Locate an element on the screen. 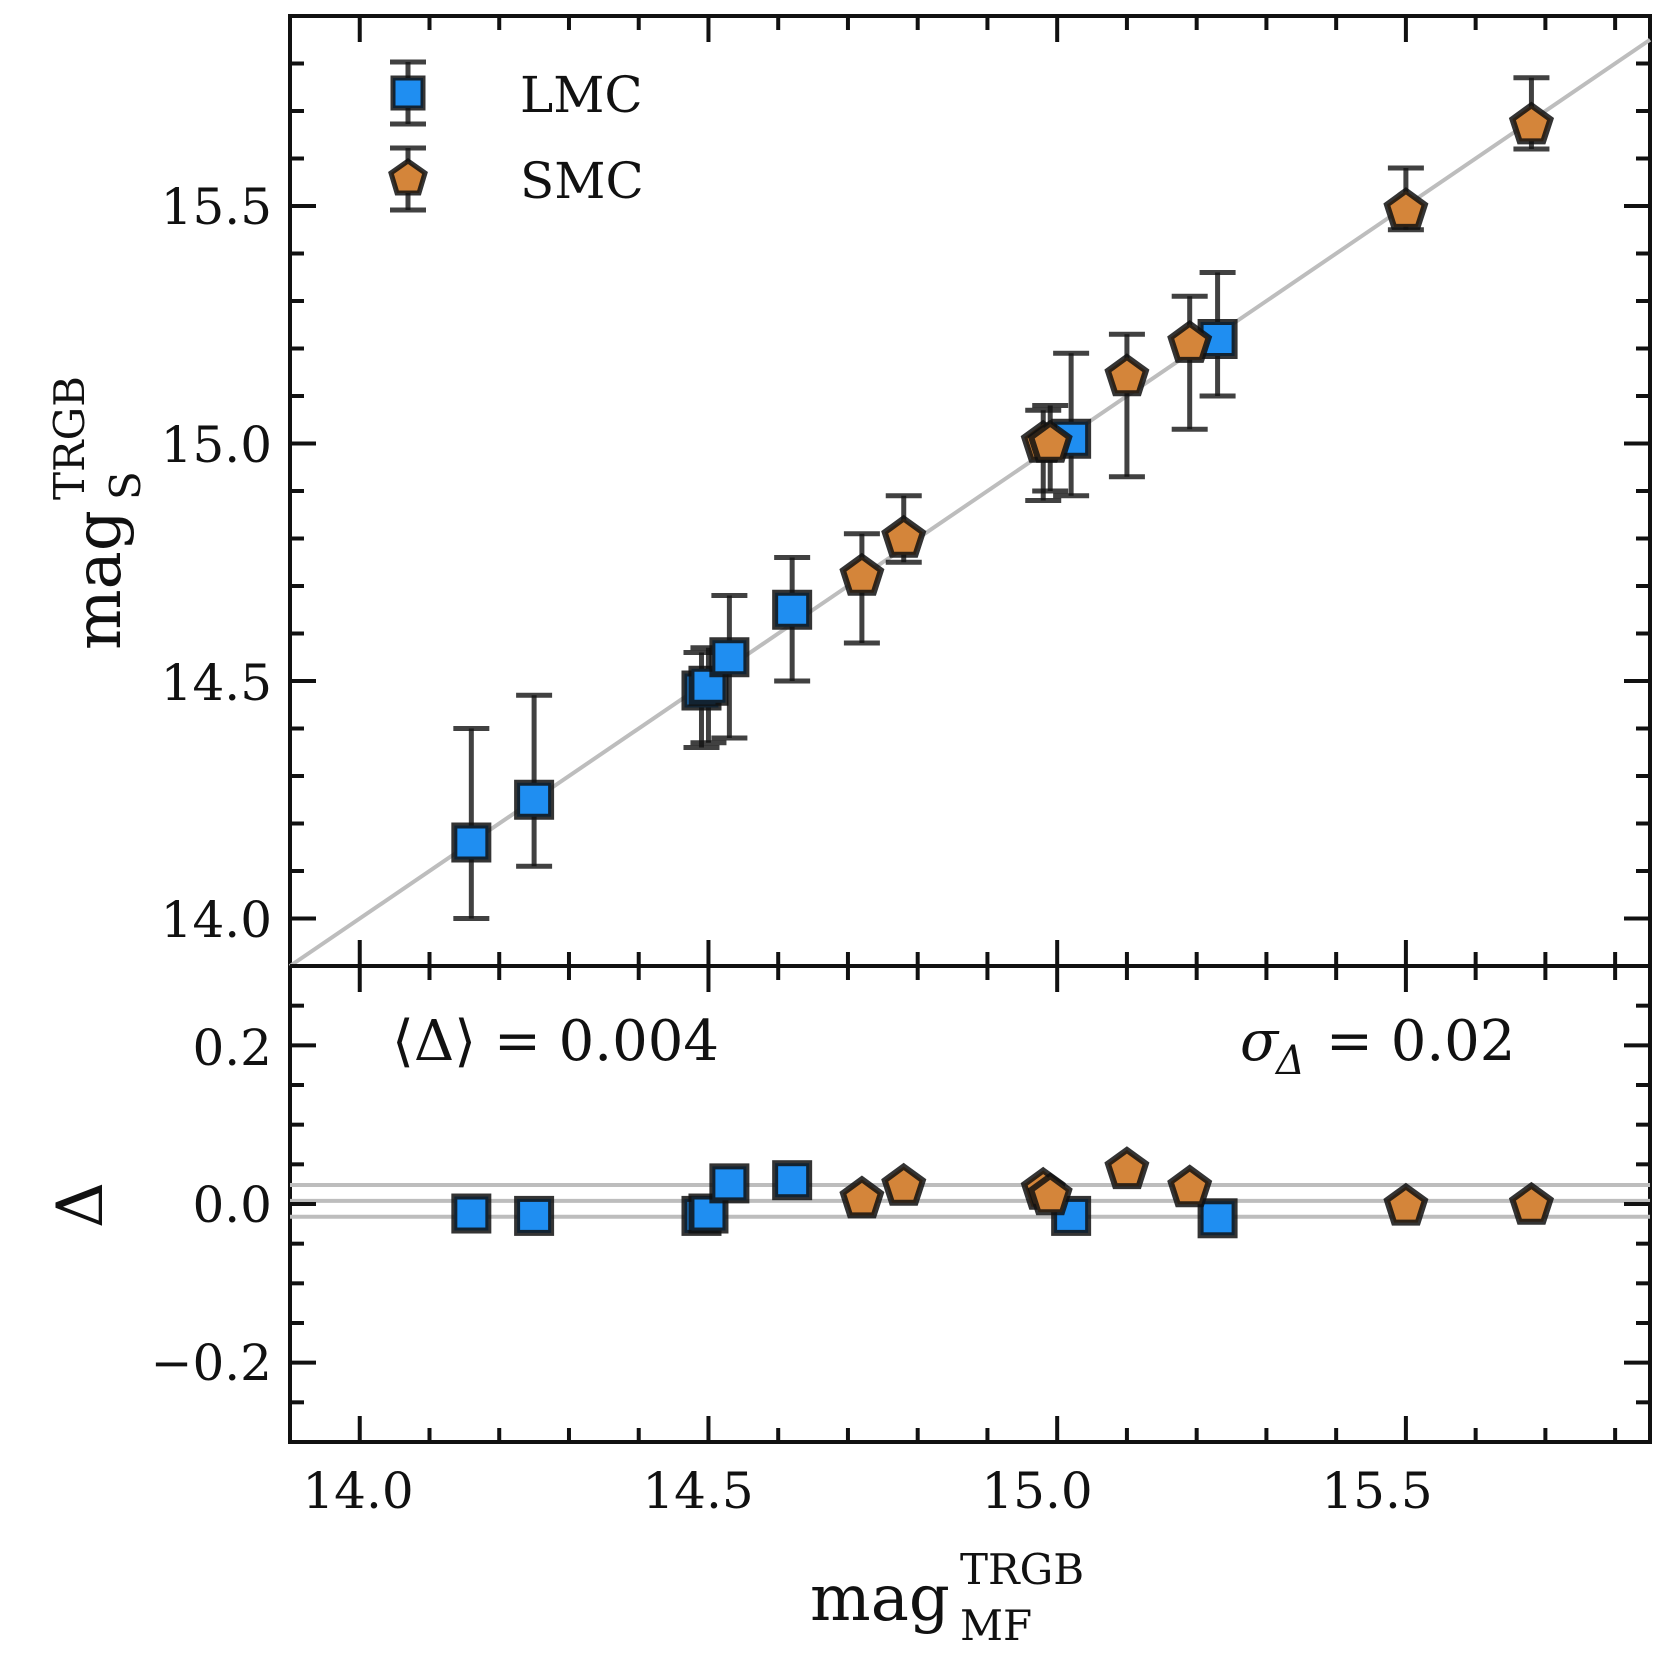  bottom-ytick-label-1: 0.0 is located at coordinates (232, 1205).